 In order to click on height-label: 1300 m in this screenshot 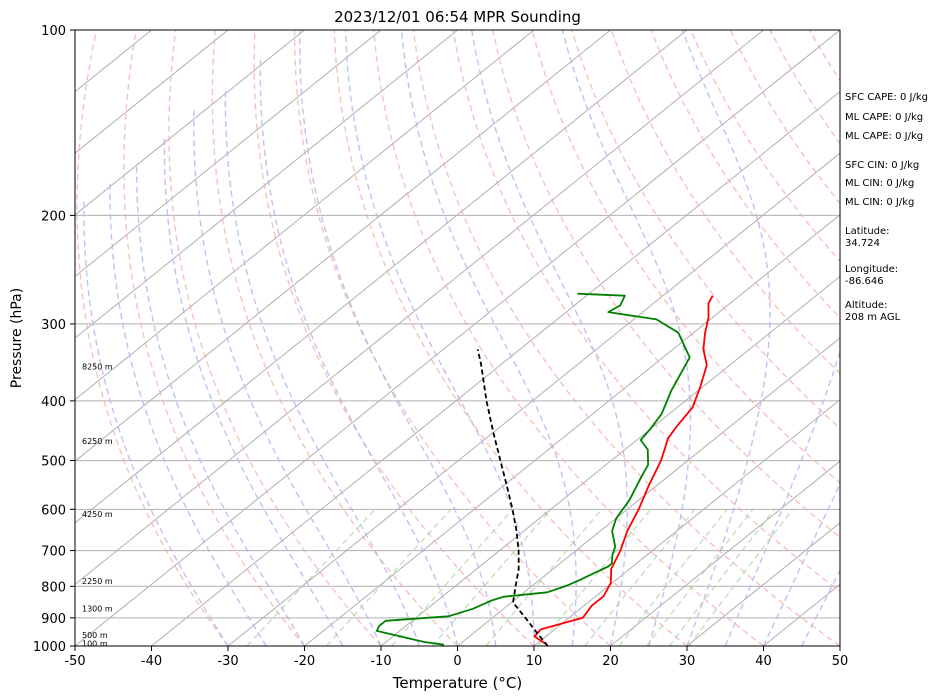, I will do `click(97, 609)`.